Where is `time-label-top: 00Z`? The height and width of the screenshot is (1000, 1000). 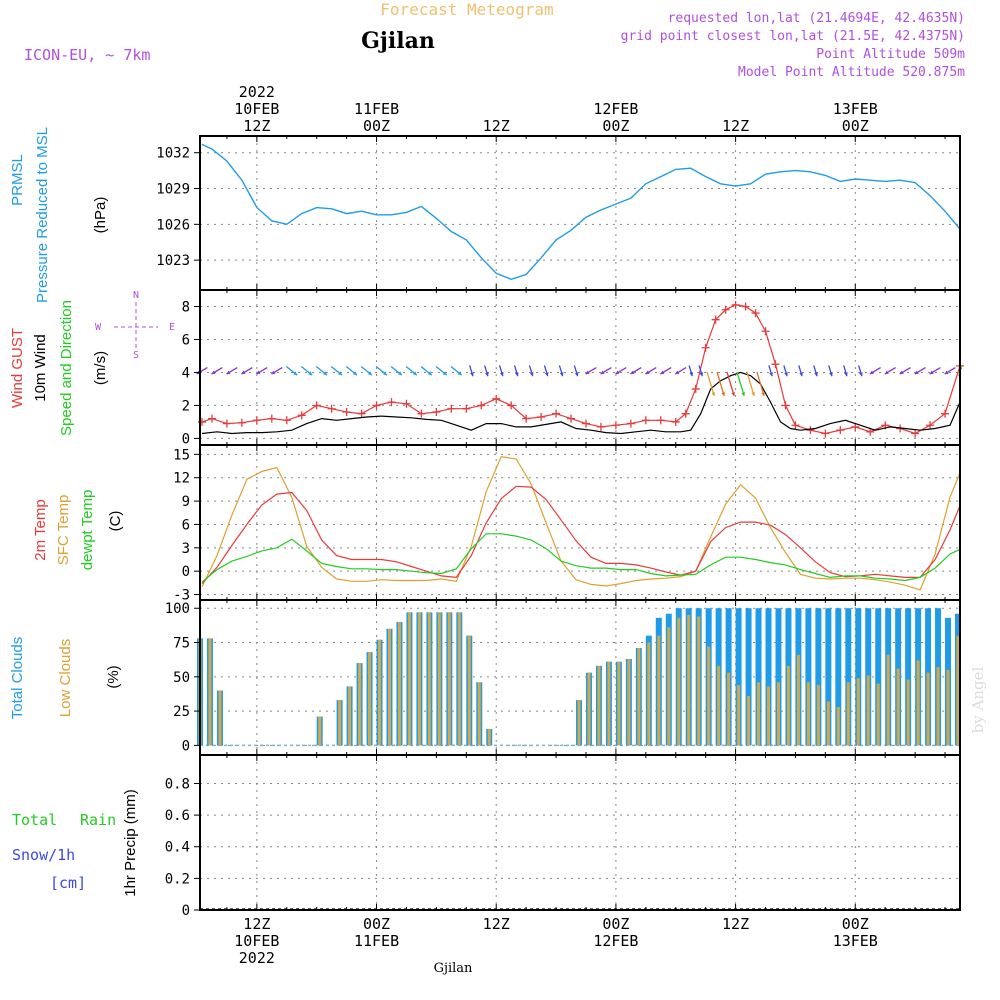
time-label-top: 00Z is located at coordinates (376, 126).